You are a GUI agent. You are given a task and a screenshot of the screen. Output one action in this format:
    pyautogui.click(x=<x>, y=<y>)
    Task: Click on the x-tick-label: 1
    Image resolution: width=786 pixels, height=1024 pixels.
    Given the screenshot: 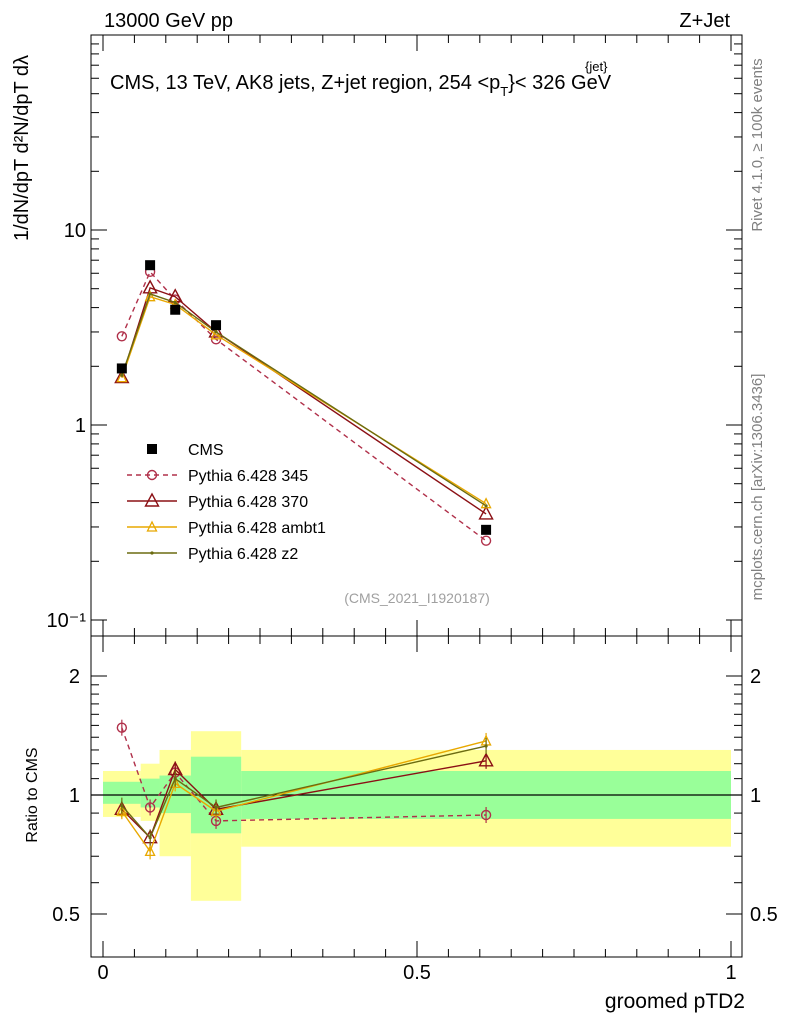 What is the action you would take?
    pyautogui.click(x=730, y=973)
    